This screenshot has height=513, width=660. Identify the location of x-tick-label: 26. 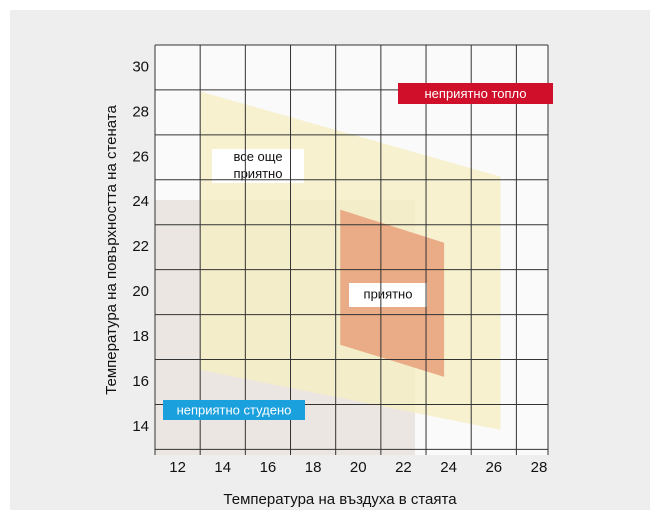
(493, 467).